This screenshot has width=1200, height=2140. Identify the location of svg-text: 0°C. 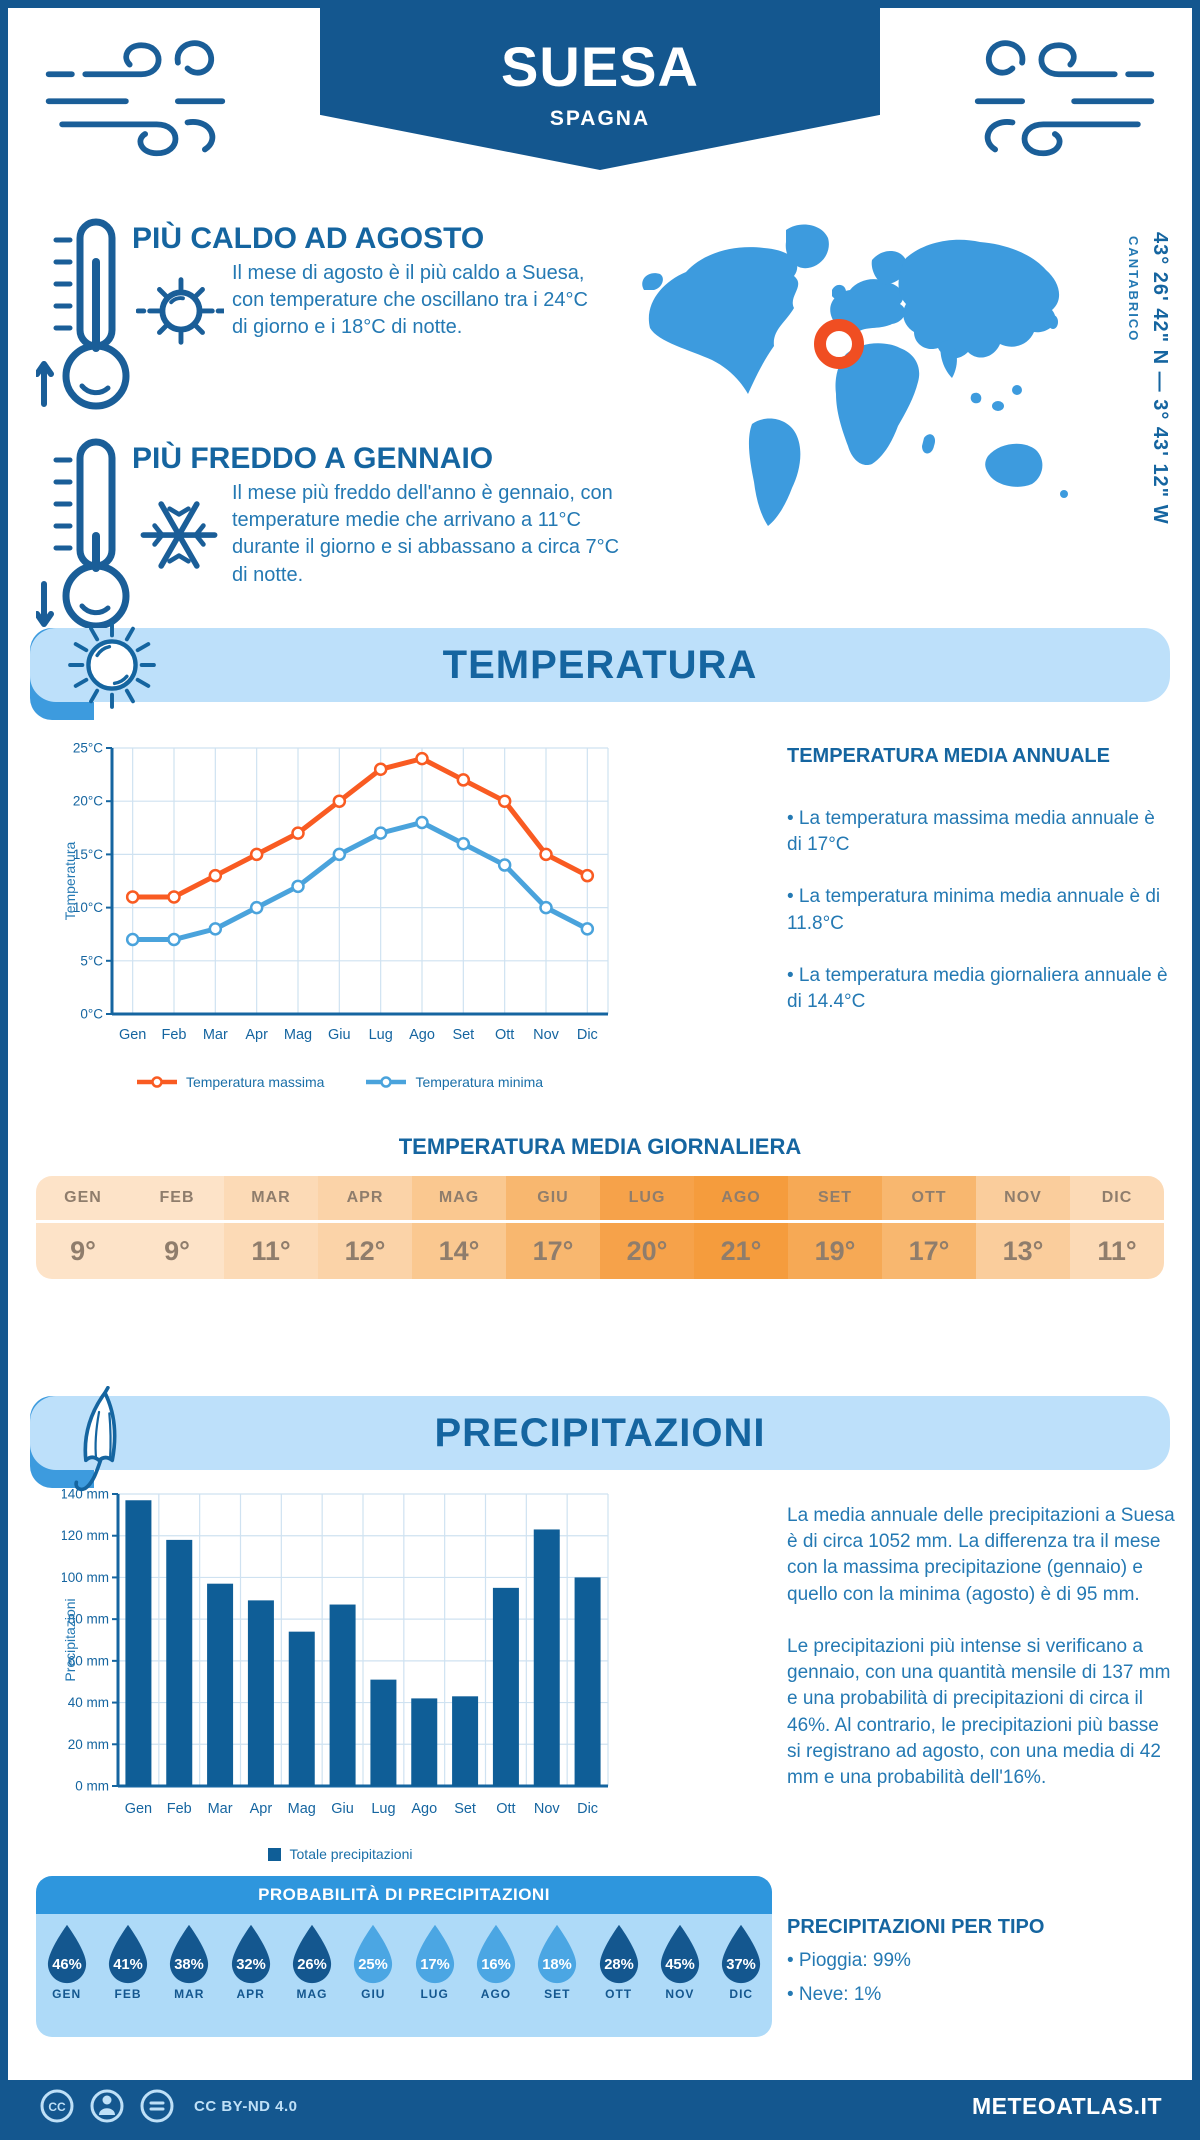
(91, 1014).